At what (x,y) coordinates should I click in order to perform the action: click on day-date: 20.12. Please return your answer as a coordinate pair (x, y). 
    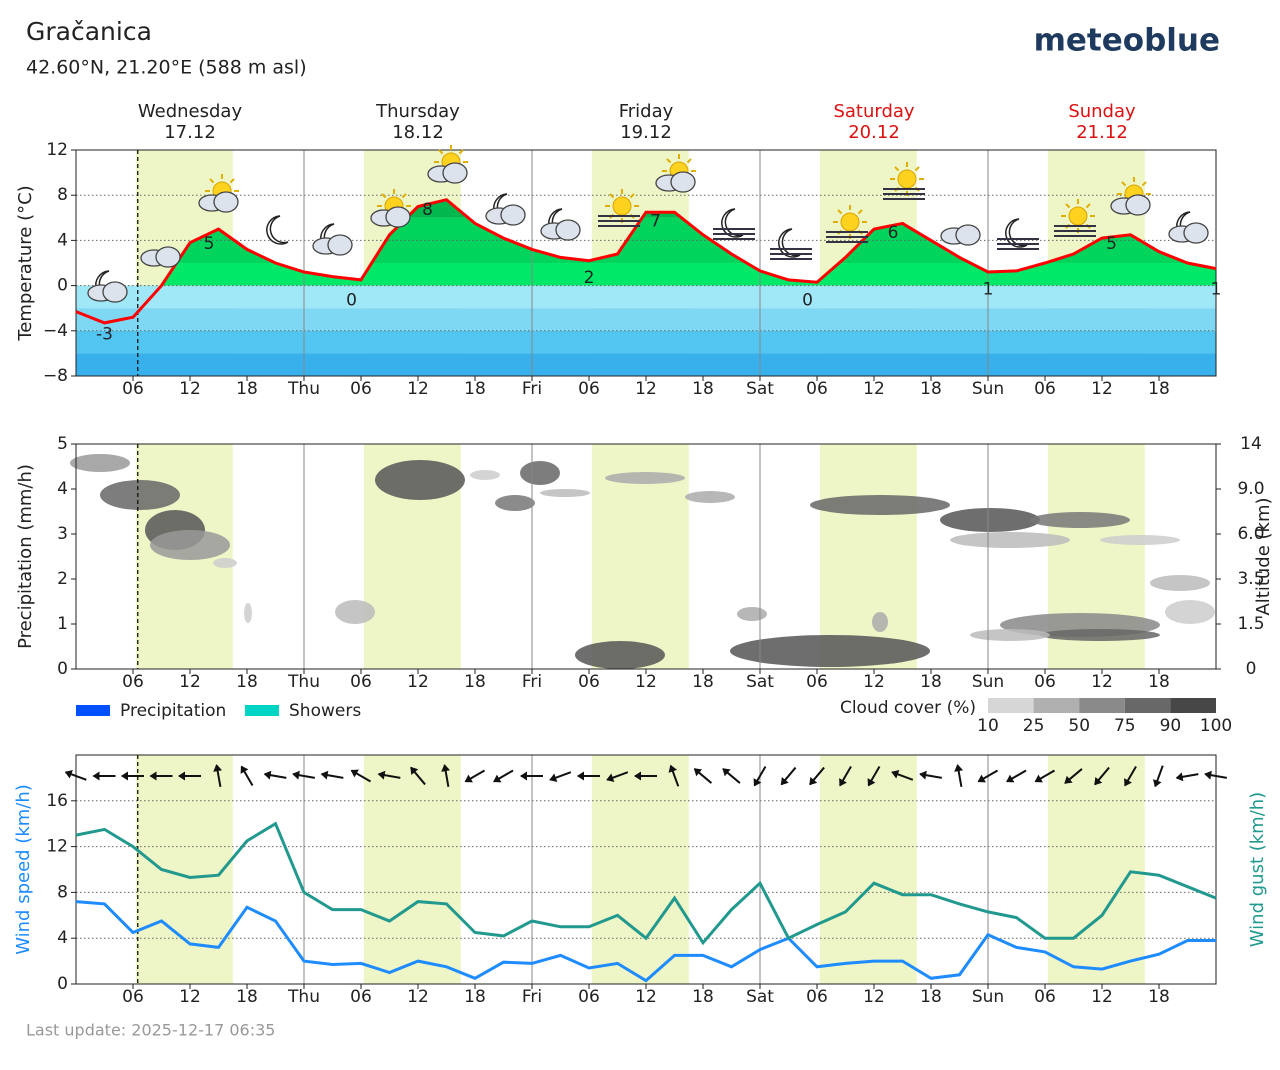
    Looking at the image, I should click on (874, 132).